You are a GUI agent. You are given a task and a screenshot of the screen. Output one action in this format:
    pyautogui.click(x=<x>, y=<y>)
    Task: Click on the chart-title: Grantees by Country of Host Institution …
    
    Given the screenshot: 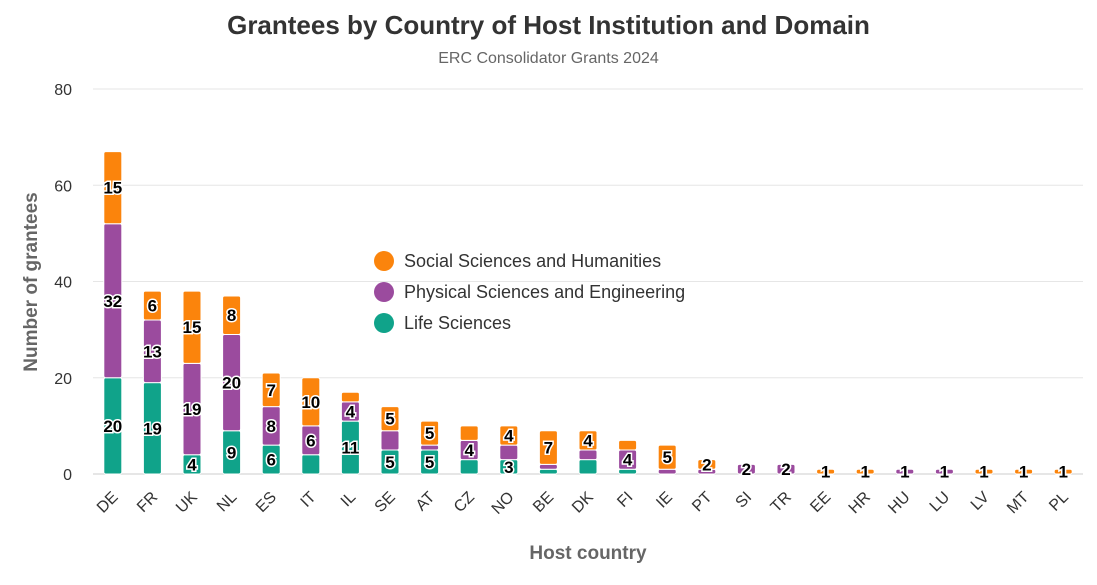 What is the action you would take?
    pyautogui.click(x=548, y=25)
    